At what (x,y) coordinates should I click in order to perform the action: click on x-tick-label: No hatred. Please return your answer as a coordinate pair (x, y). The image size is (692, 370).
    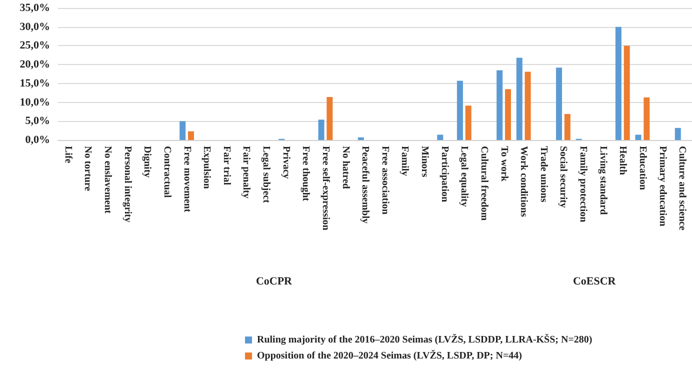
    Looking at the image, I should click on (345, 168).